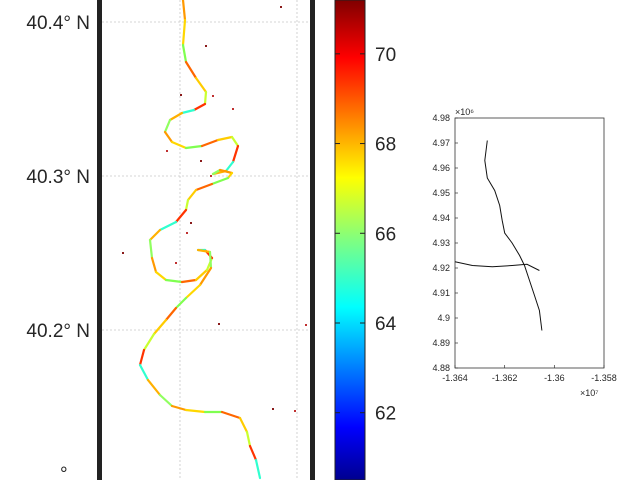  What do you see at coordinates (385, 55) in the screenshot?
I see `colorbar-tick-label: 70` at bounding box center [385, 55].